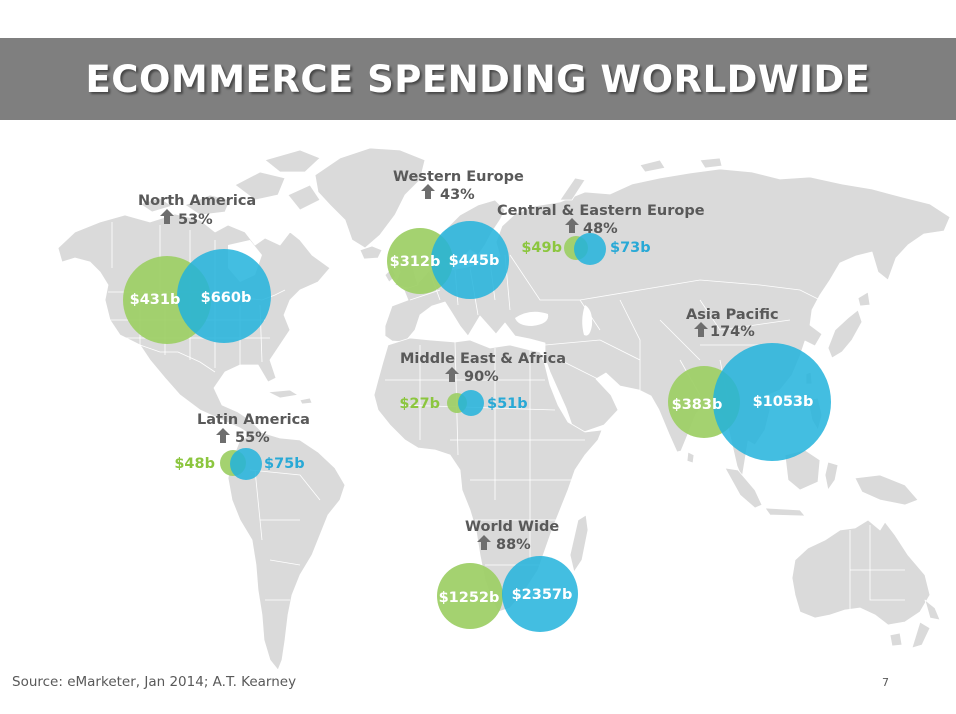 This screenshot has height=714, width=956. What do you see at coordinates (419, 404) in the screenshot?
I see `green-value: $27b` at bounding box center [419, 404].